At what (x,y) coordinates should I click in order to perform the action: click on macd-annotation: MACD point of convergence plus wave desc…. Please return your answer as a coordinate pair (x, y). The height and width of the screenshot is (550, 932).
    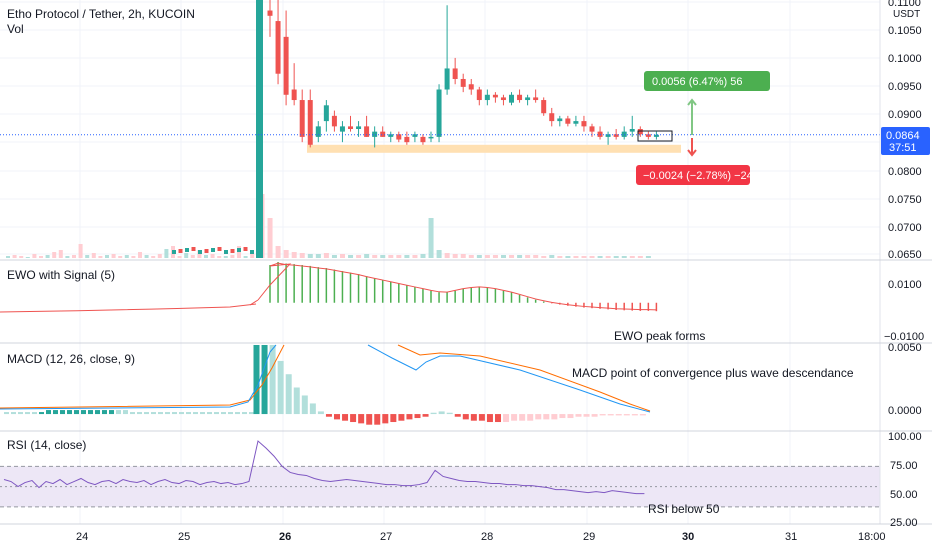
    Looking at the image, I should click on (713, 373).